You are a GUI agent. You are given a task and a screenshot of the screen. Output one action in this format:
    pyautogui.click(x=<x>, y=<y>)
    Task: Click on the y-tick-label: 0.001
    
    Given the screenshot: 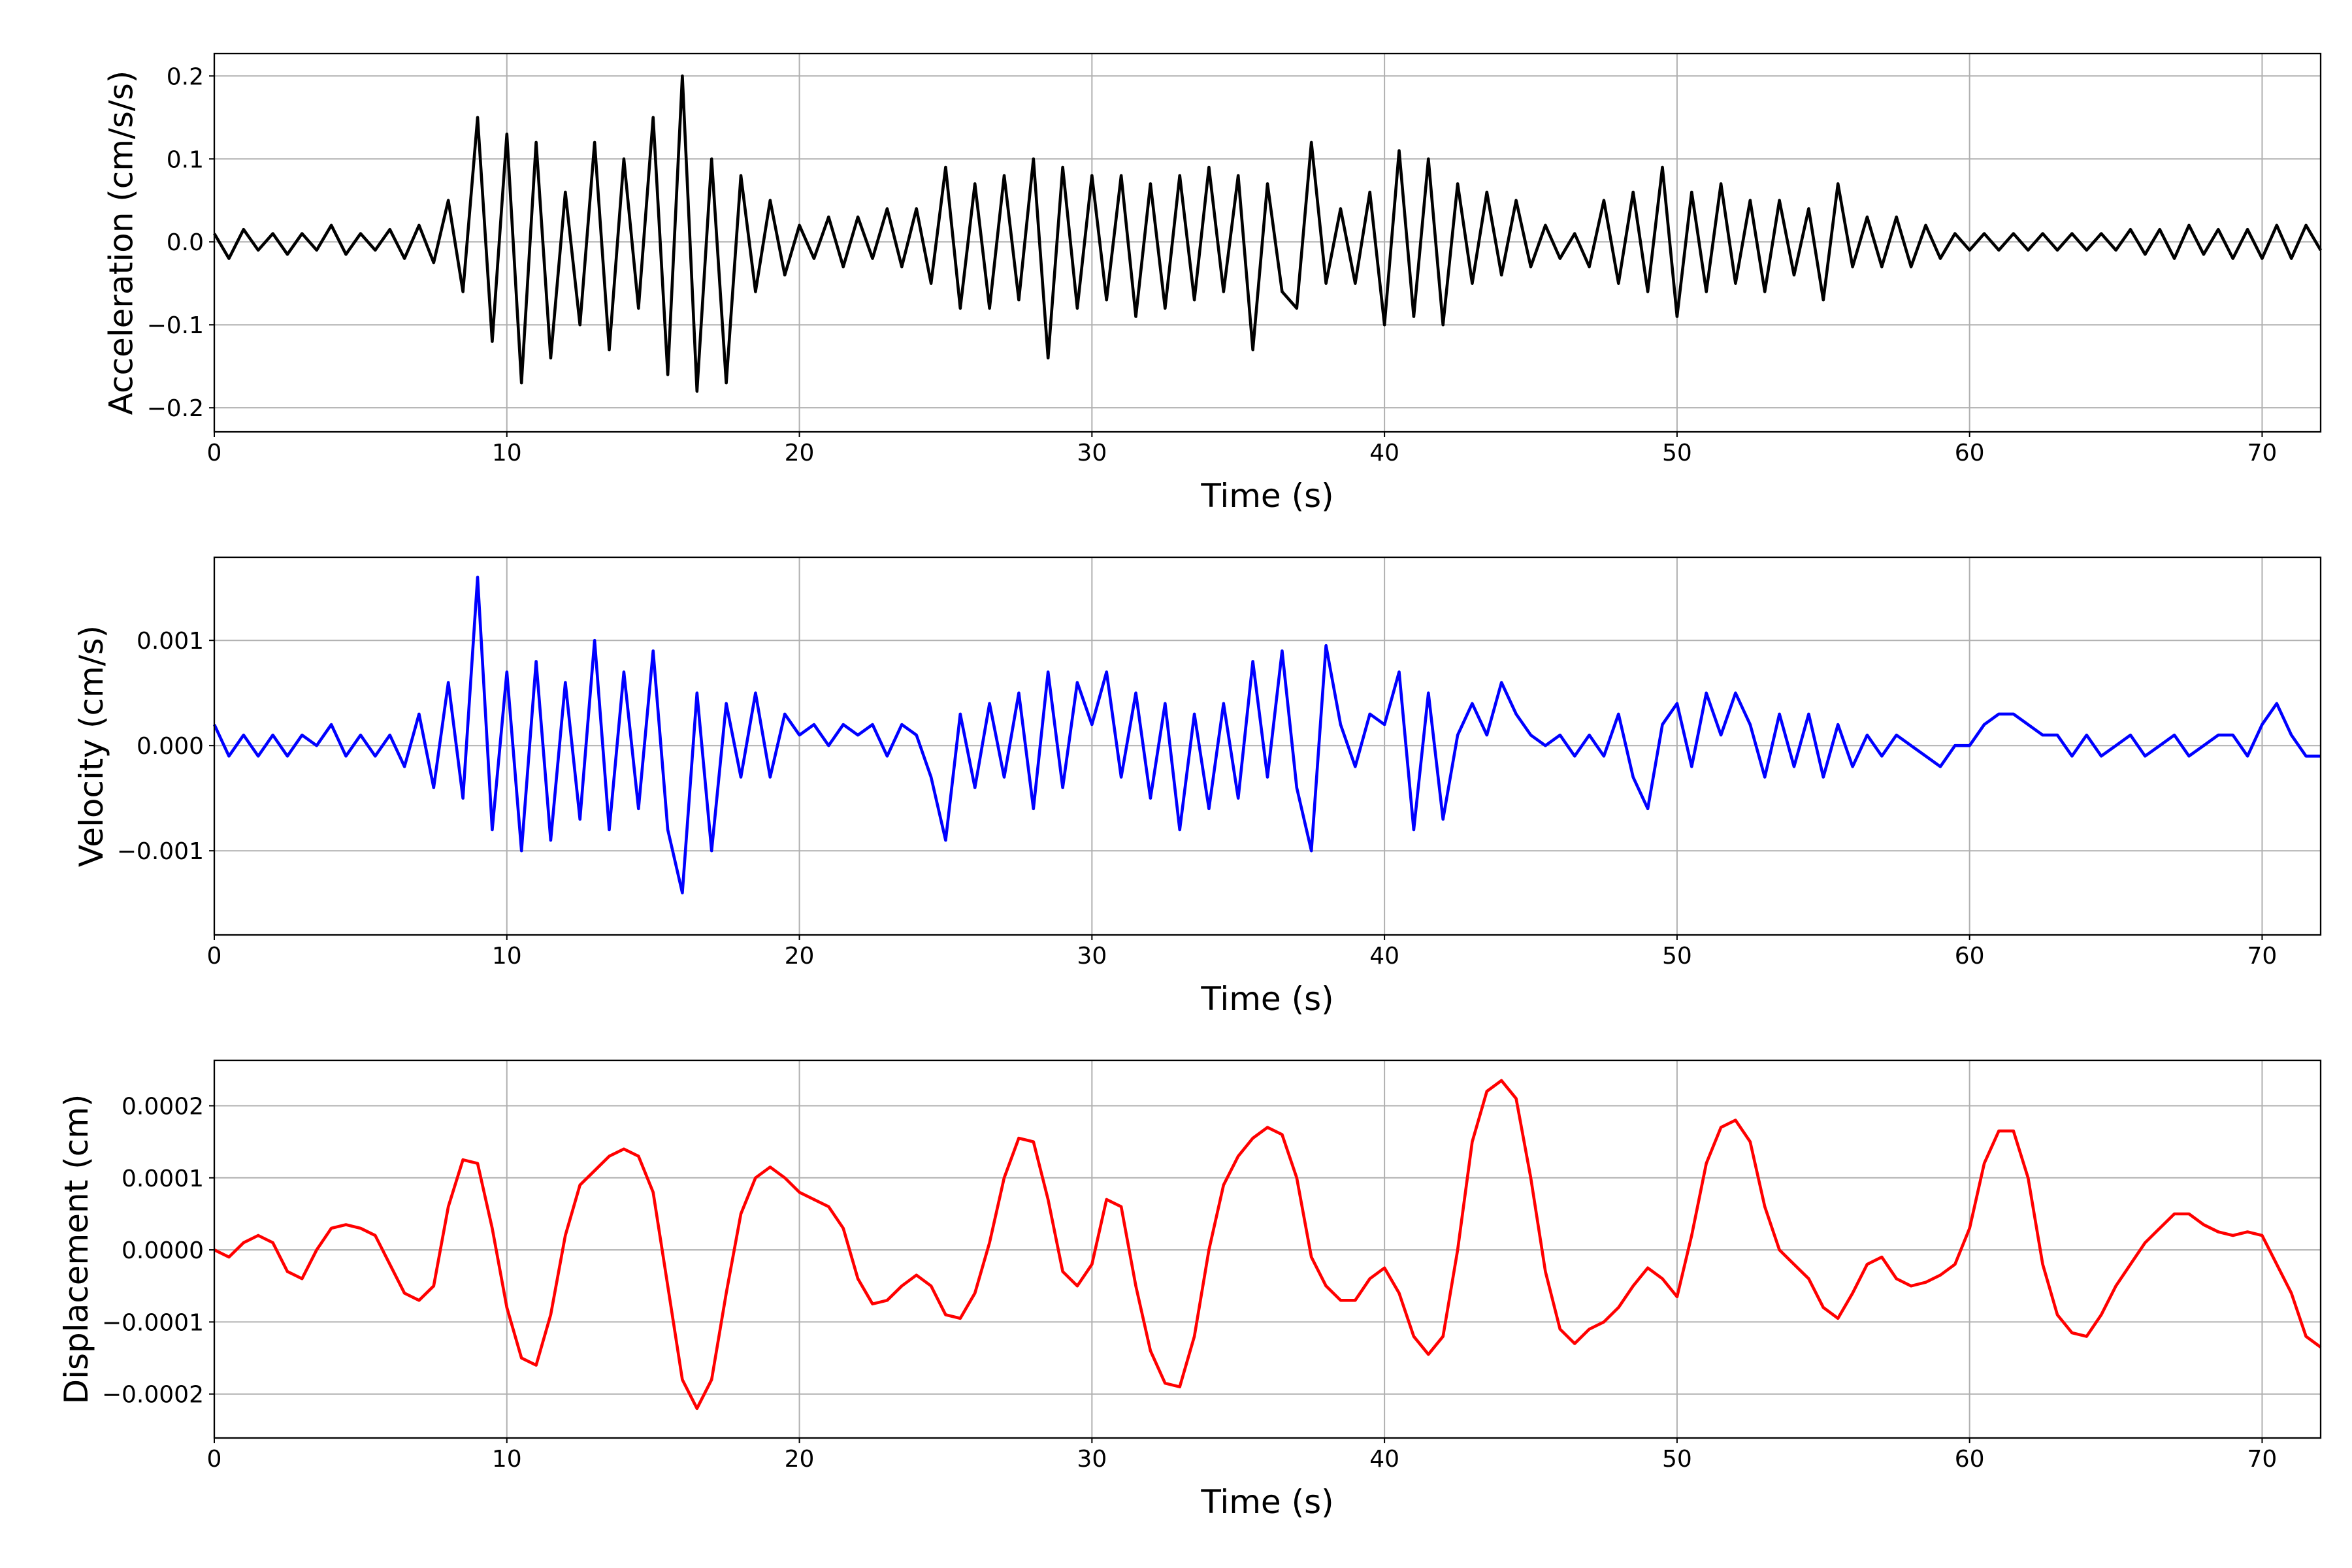 What is the action you would take?
    pyautogui.click(x=170, y=641)
    